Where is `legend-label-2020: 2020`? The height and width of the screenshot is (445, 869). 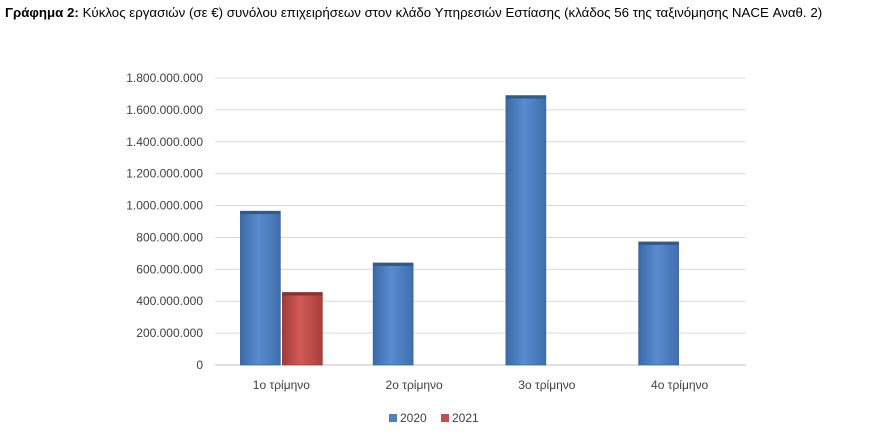
legend-label-2020: 2020 is located at coordinates (413, 418).